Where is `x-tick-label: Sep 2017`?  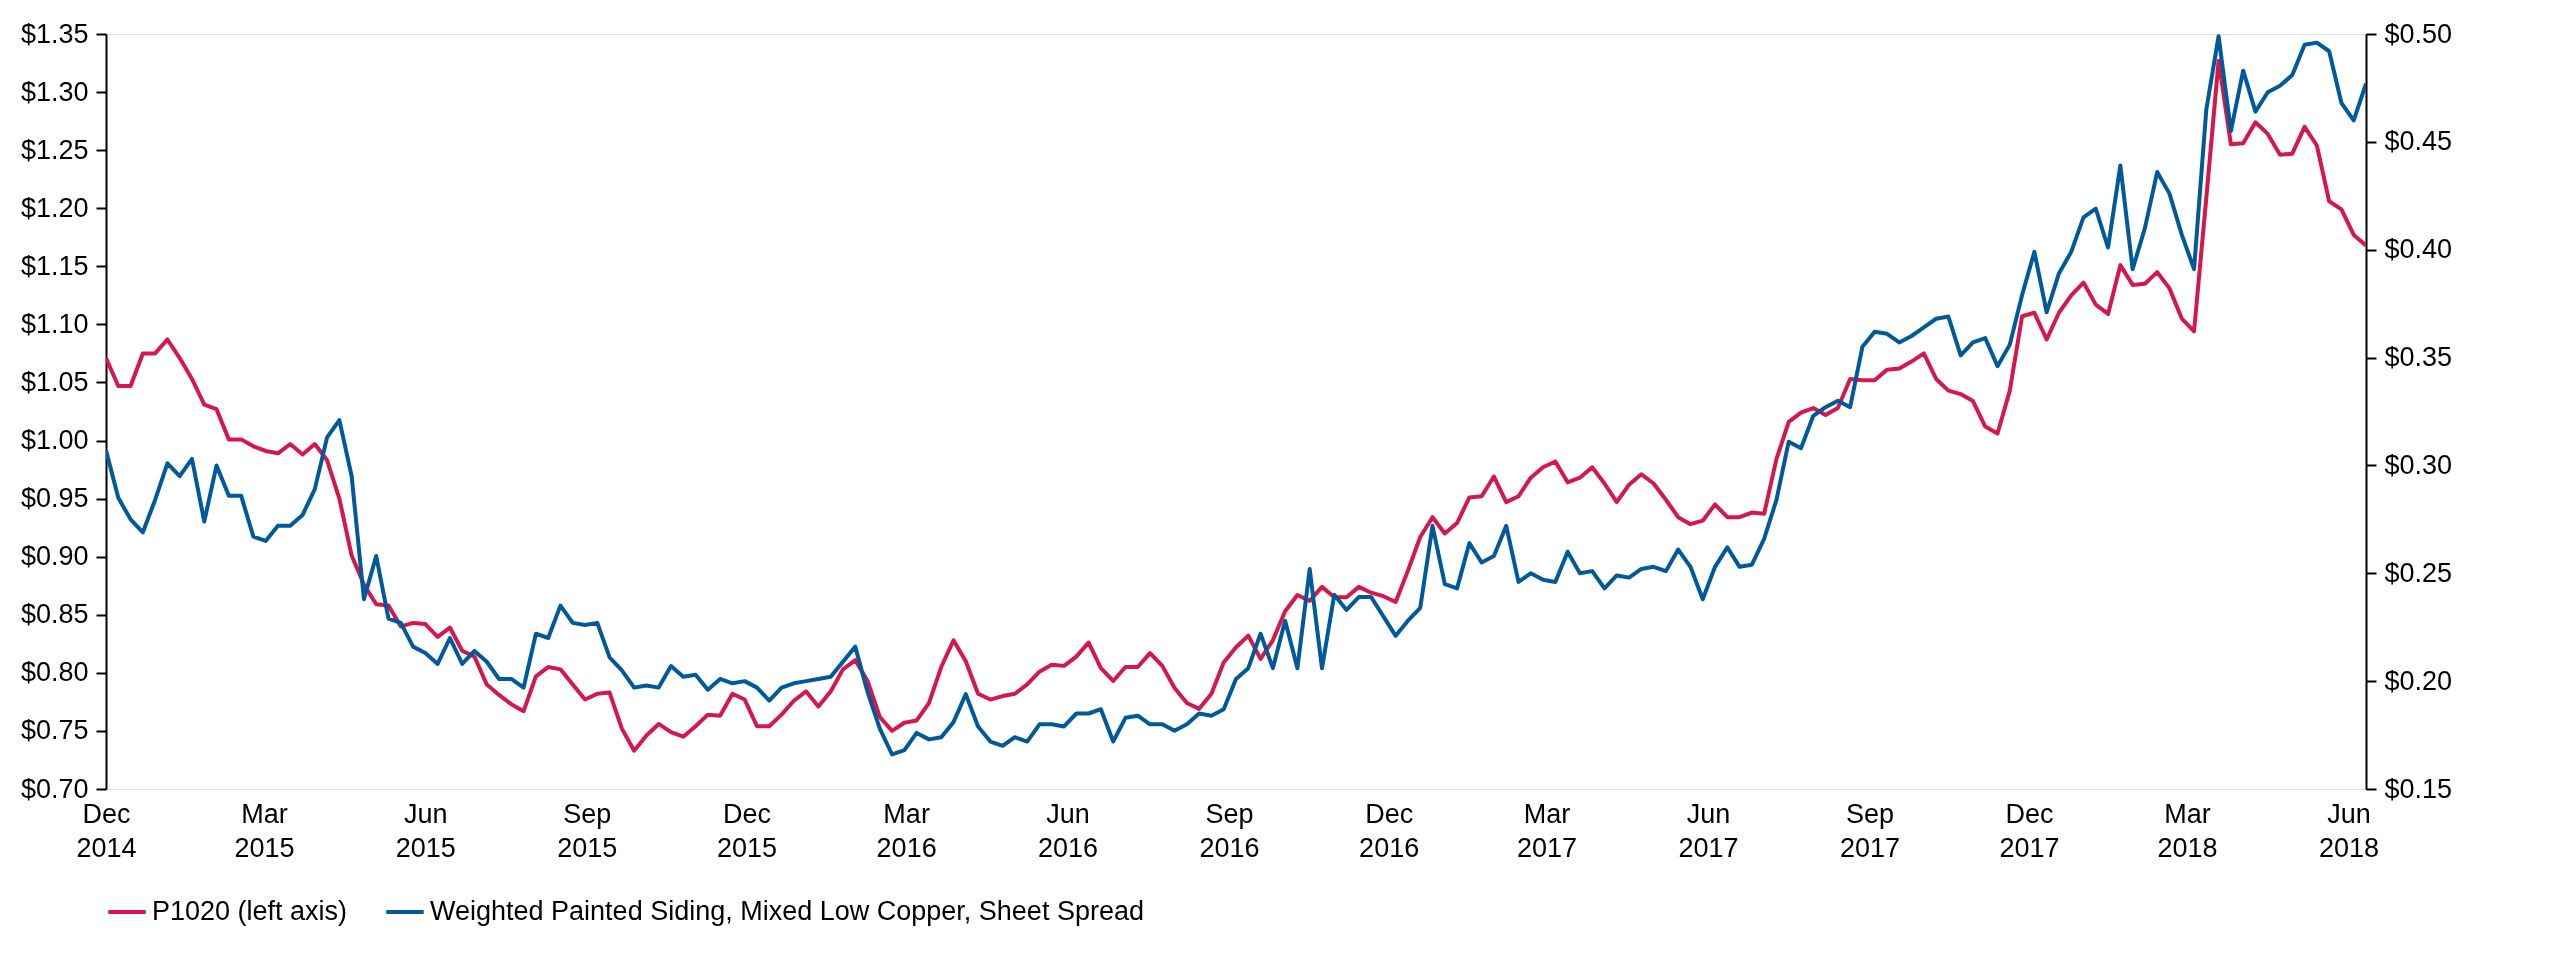
x-tick-label: Sep 2017 is located at coordinates (1869, 830).